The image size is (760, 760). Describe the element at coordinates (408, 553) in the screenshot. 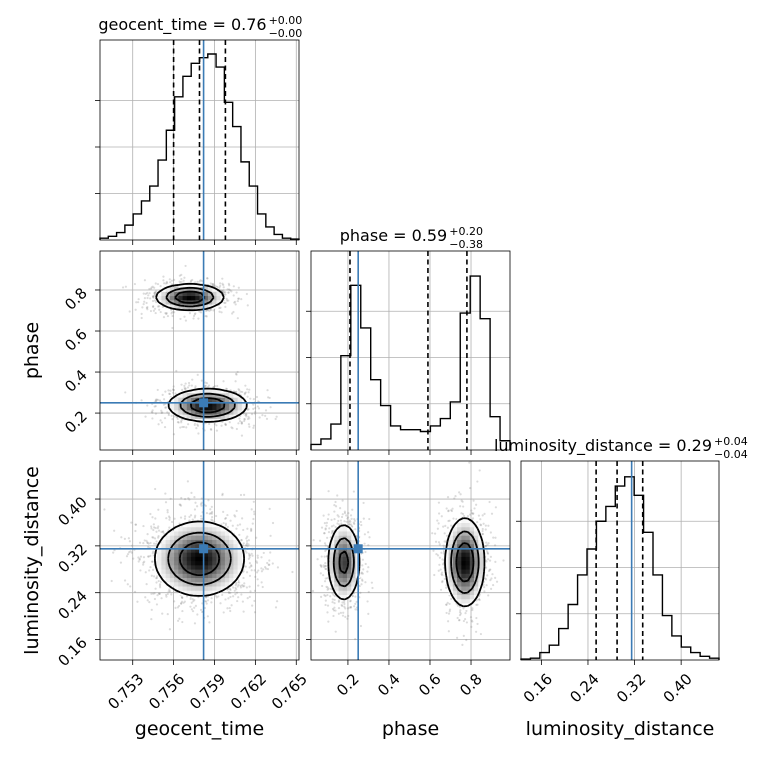

I see `joint-plot-area` at that location.